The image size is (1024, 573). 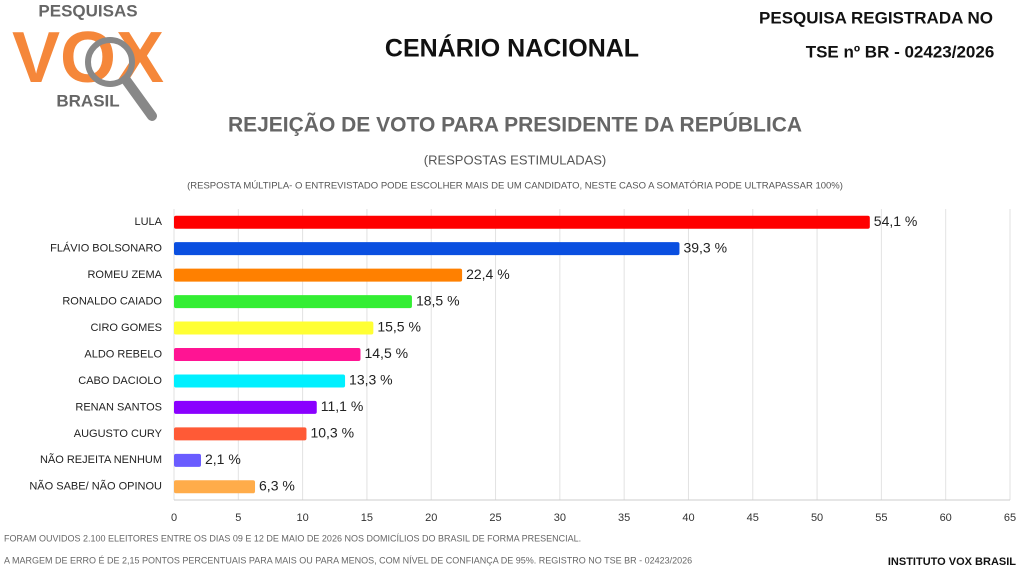 I want to click on value-label: 39,3 %, so click(x=705, y=247).